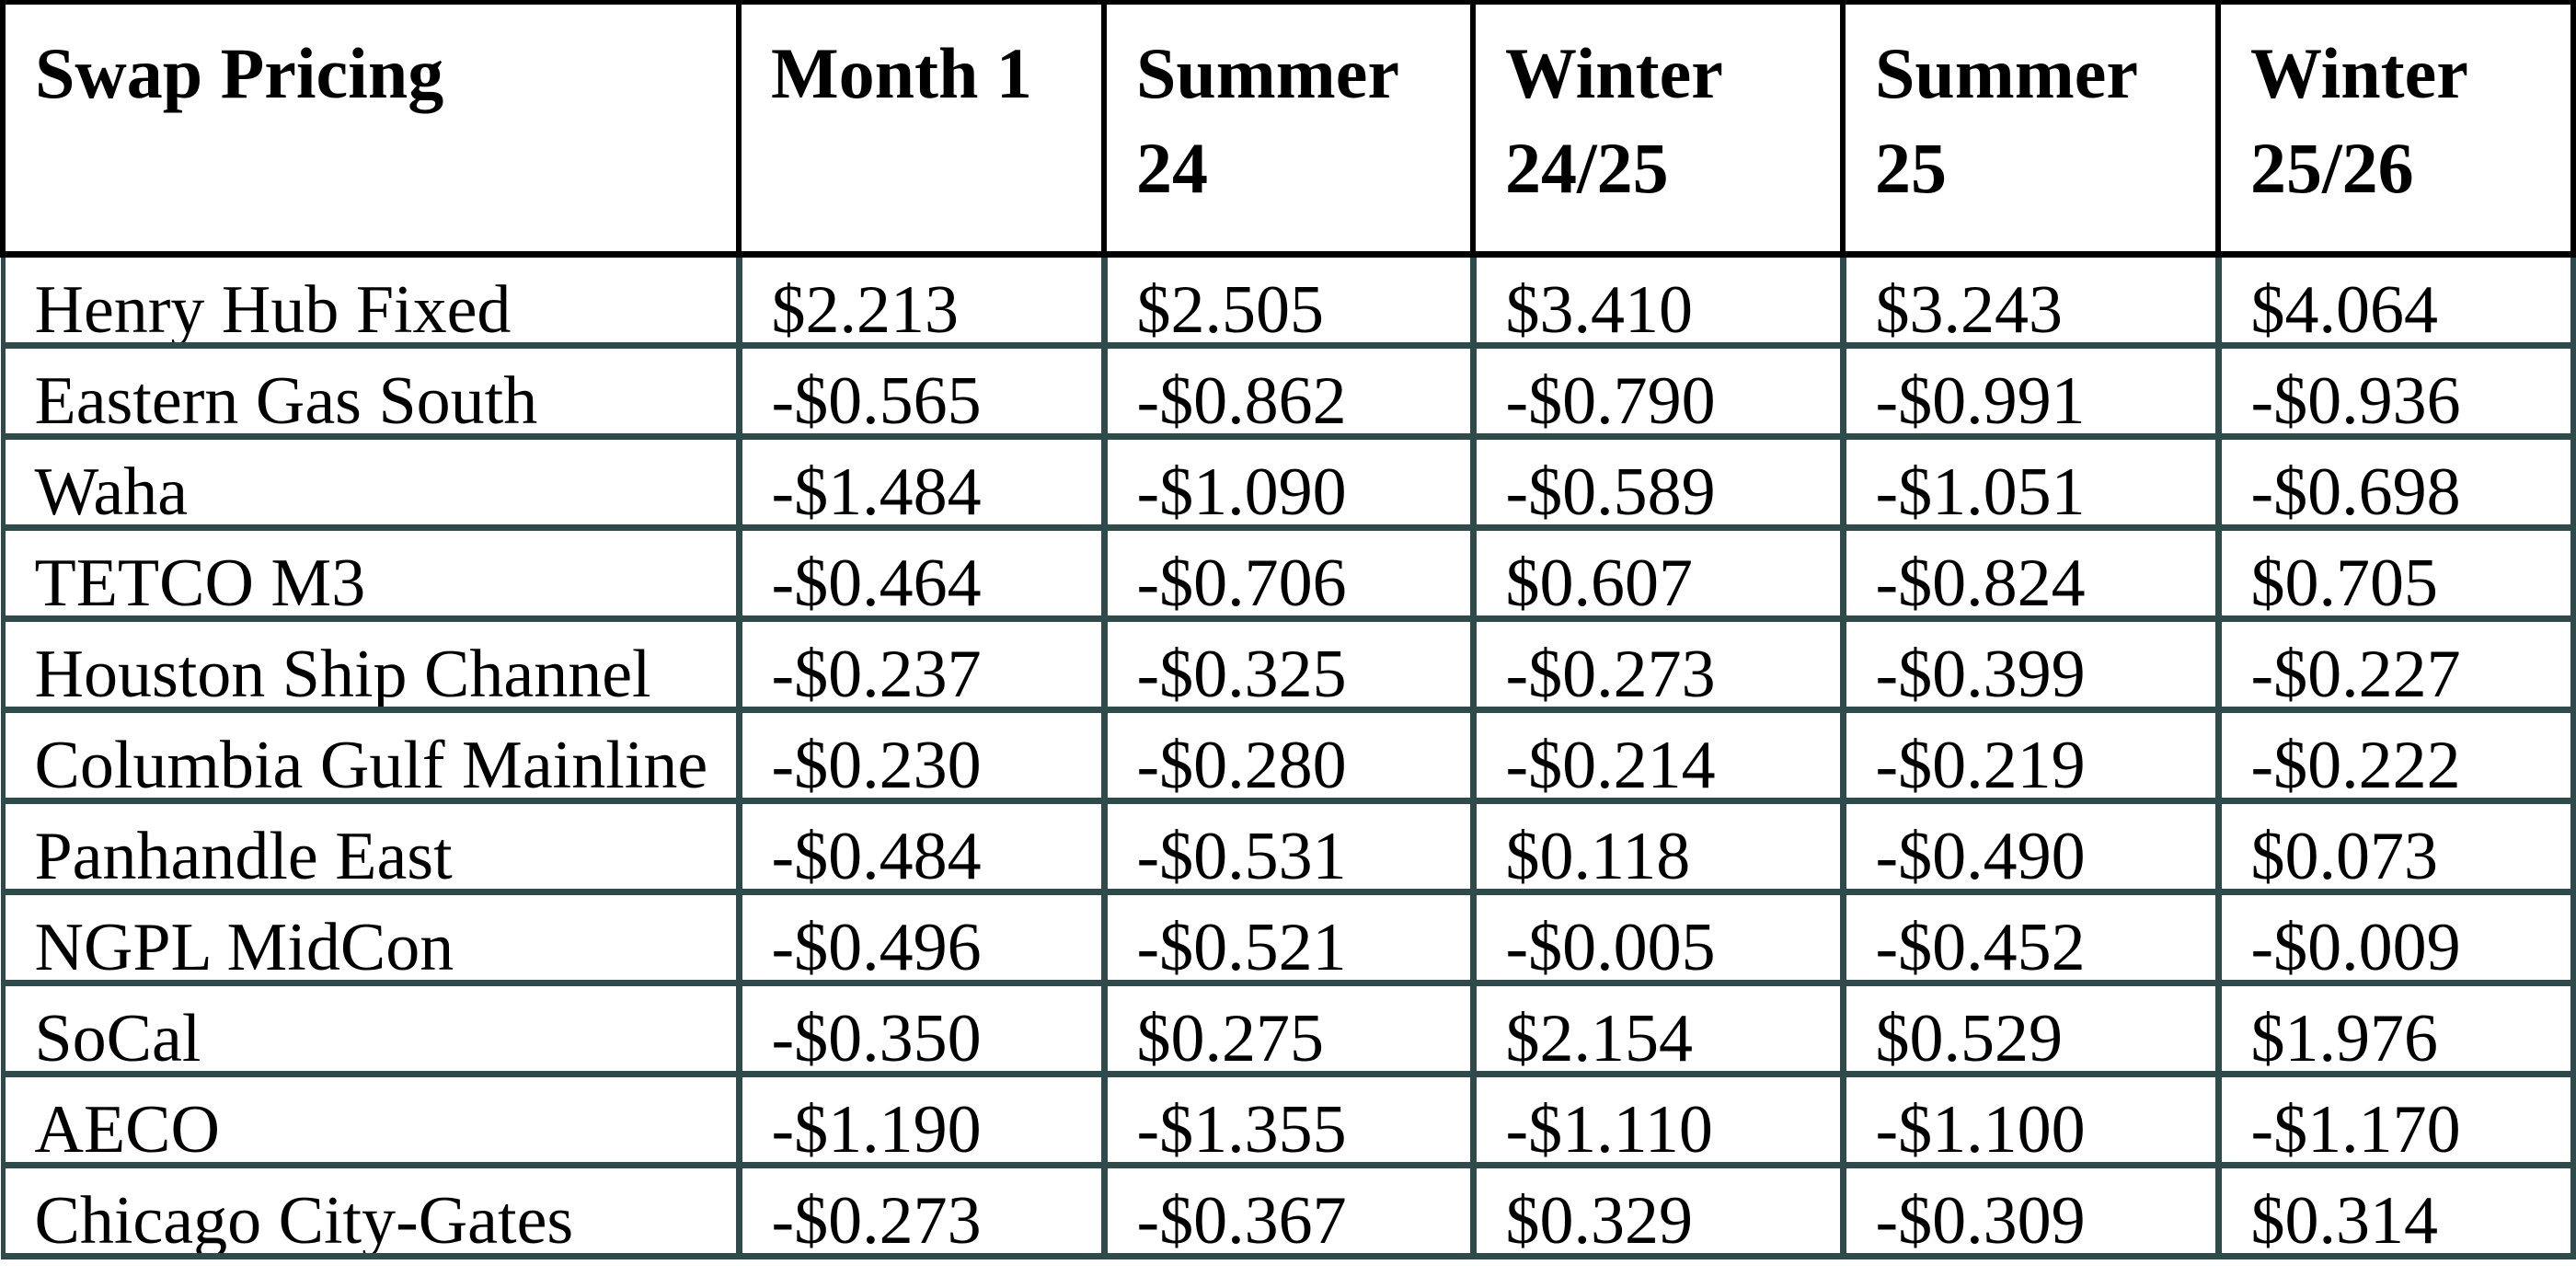  I want to click on row-label: AECO, so click(371, 1119).